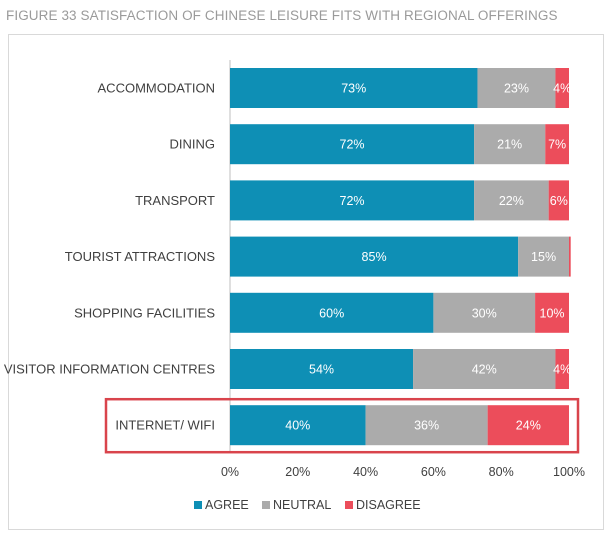  What do you see at coordinates (109, 369) in the screenshot?
I see `category-label: VISITOR INFORMATION CENTRES` at bounding box center [109, 369].